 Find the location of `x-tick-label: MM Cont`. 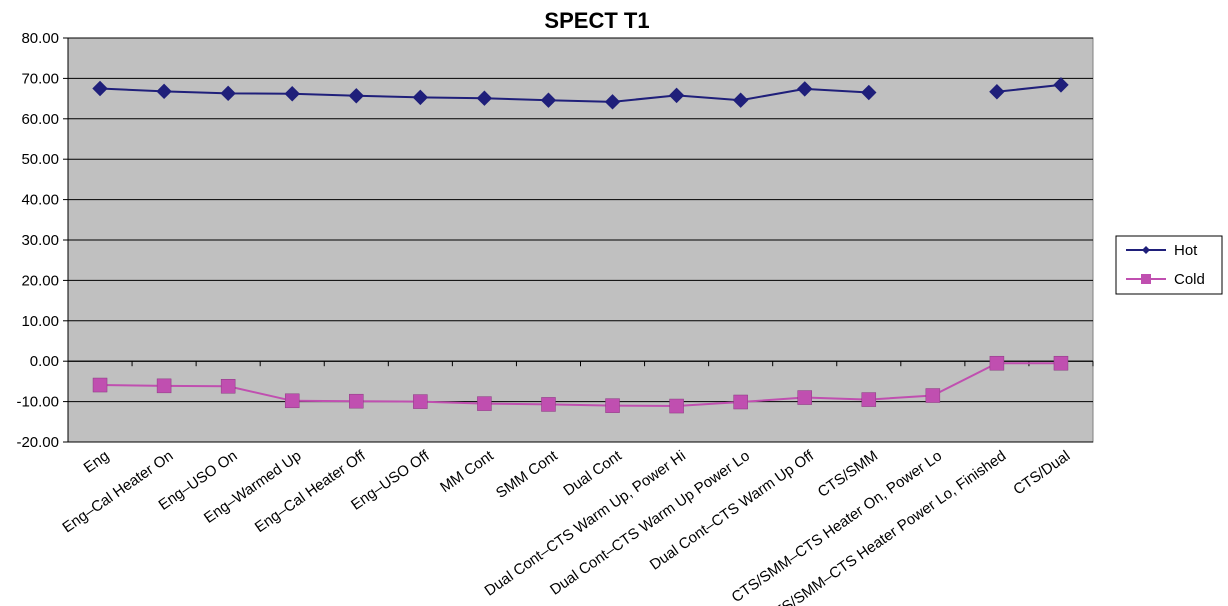

x-tick-label: MM Cont is located at coordinates (467, 471).